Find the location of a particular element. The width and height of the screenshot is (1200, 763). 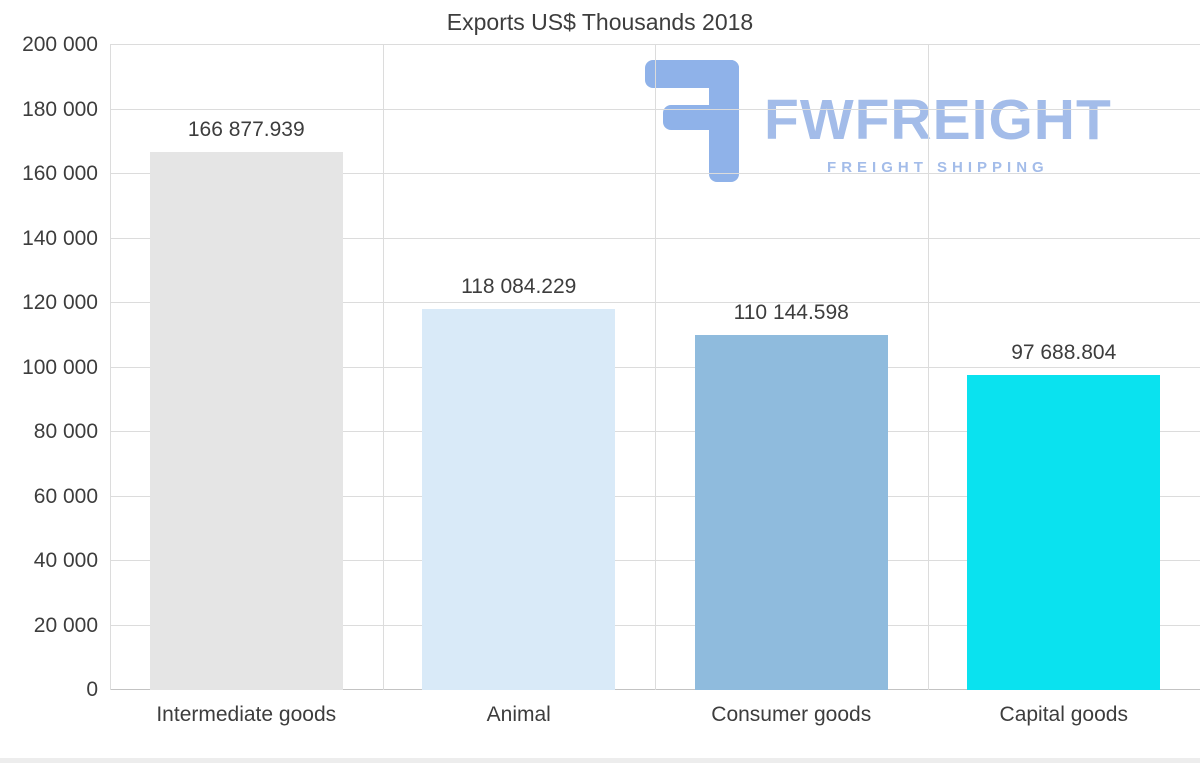

horizontal-gridline is located at coordinates (655, 44).